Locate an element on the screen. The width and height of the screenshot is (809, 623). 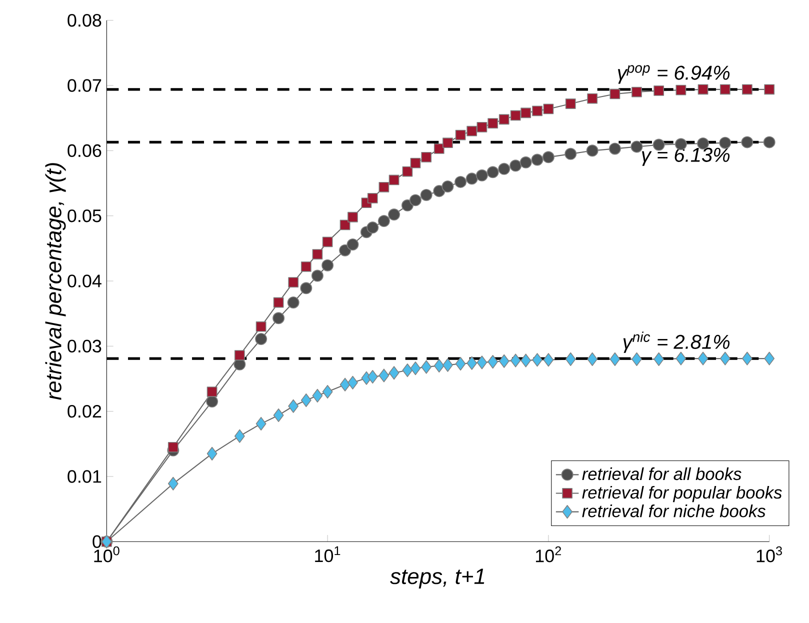
y-tick-label: 0.08 is located at coordinates (85, 20).